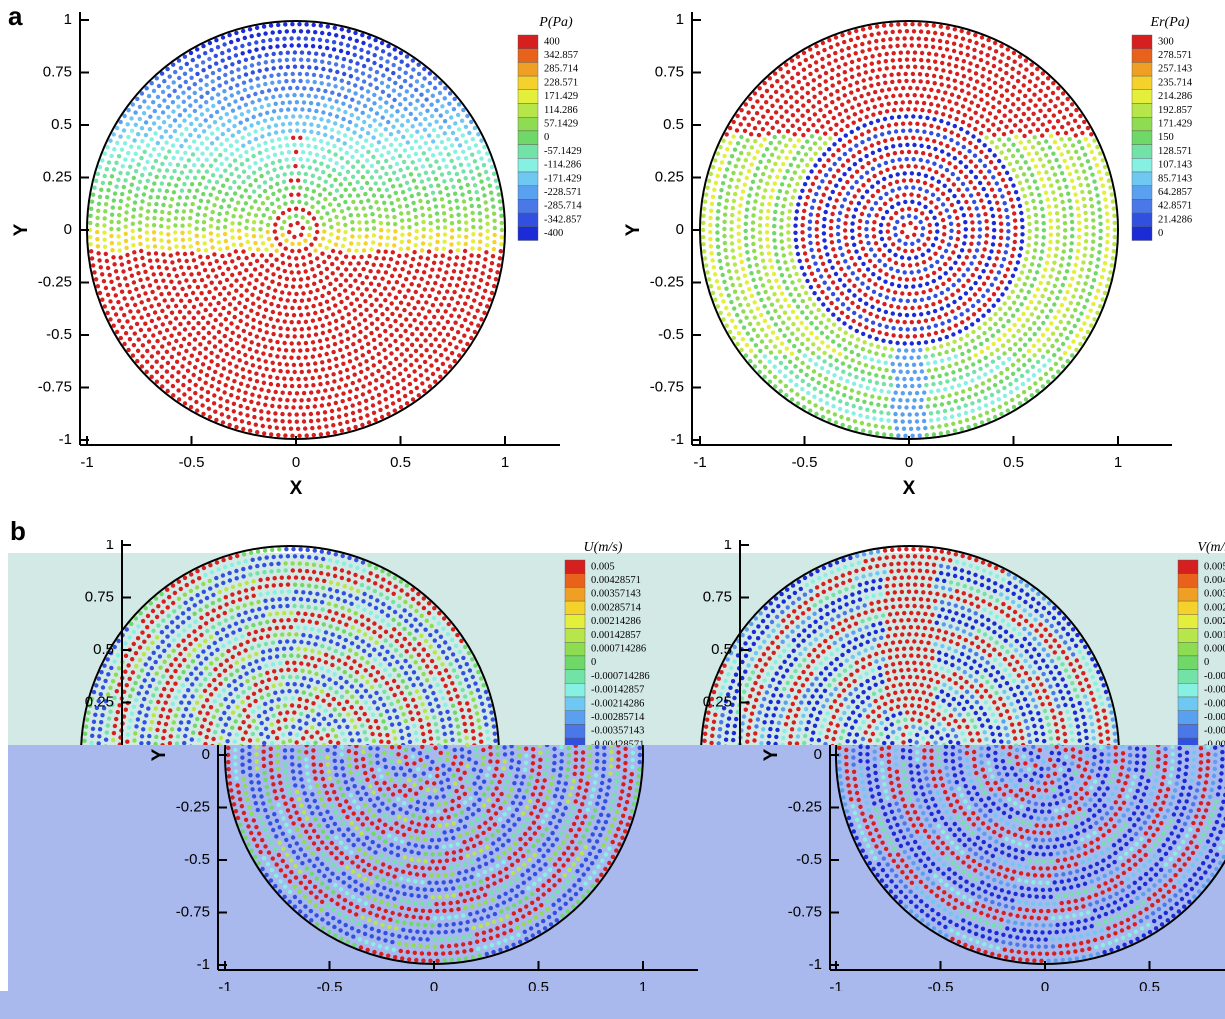 Image resolution: width=1225 pixels, height=1019 pixels. Describe the element at coordinates (546, 137) in the screenshot. I see `colorbar-label: 0` at that location.